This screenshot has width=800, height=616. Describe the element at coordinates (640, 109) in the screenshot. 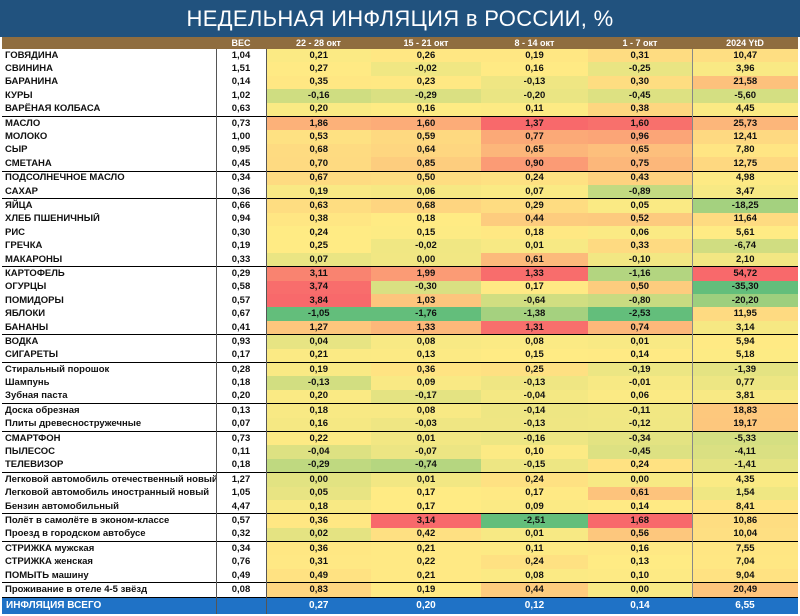

I see `week-value-cell: 0,38` at that location.